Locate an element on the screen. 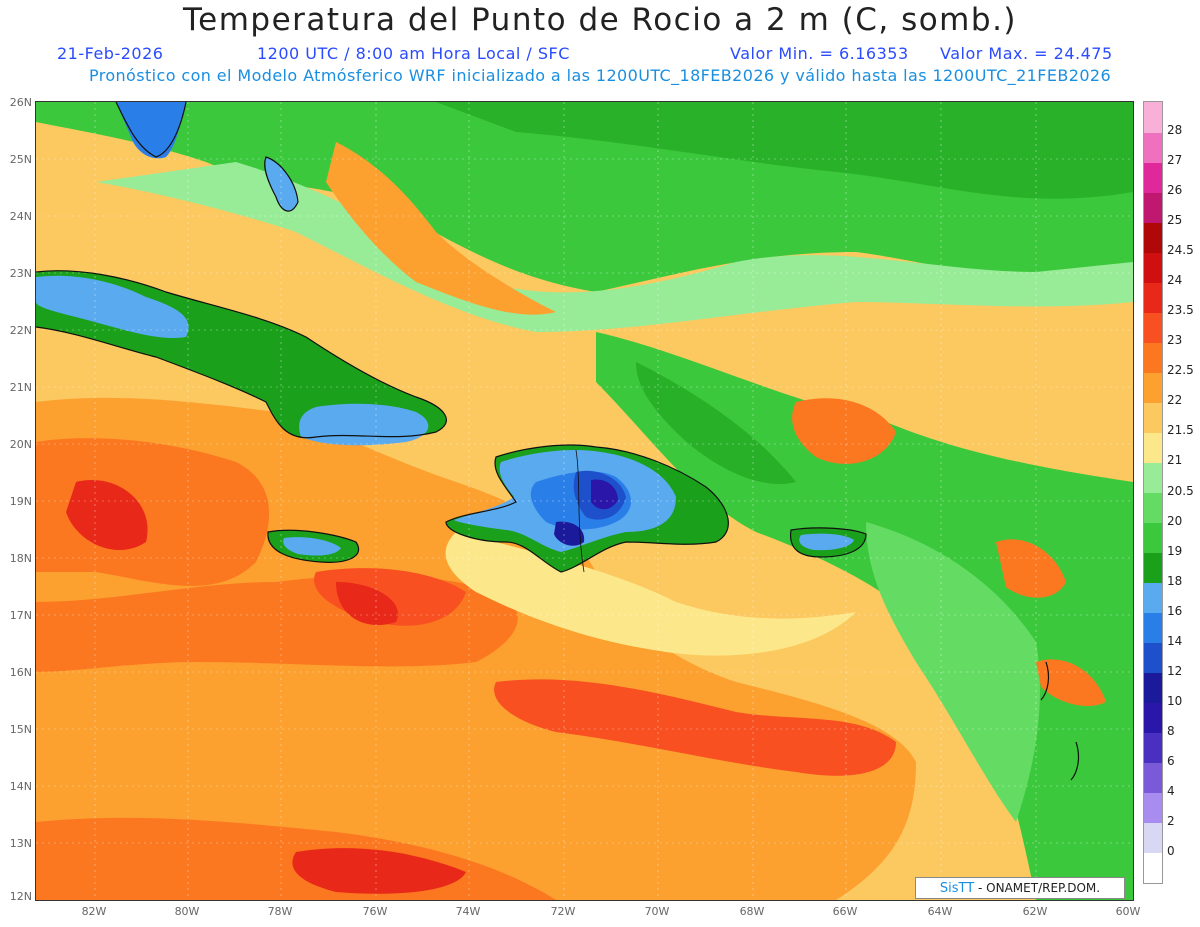  colorbar-tick-label: 2 is located at coordinates (1171, 820).